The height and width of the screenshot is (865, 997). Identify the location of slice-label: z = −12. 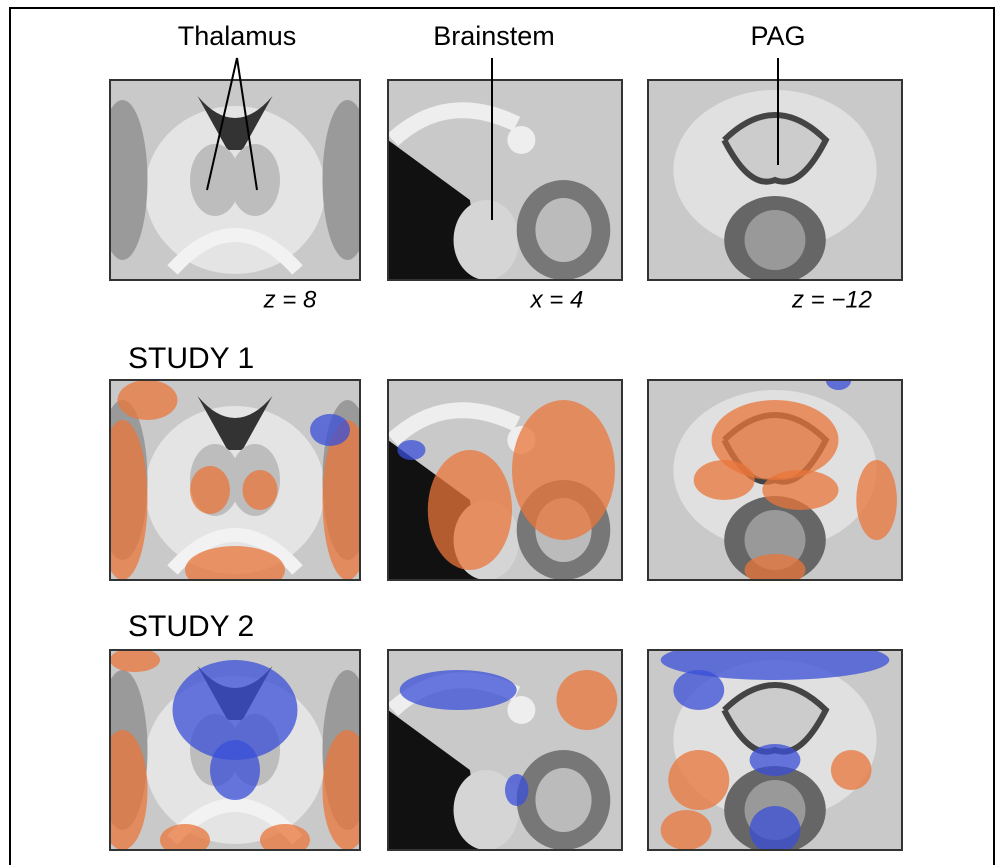
(831, 299).